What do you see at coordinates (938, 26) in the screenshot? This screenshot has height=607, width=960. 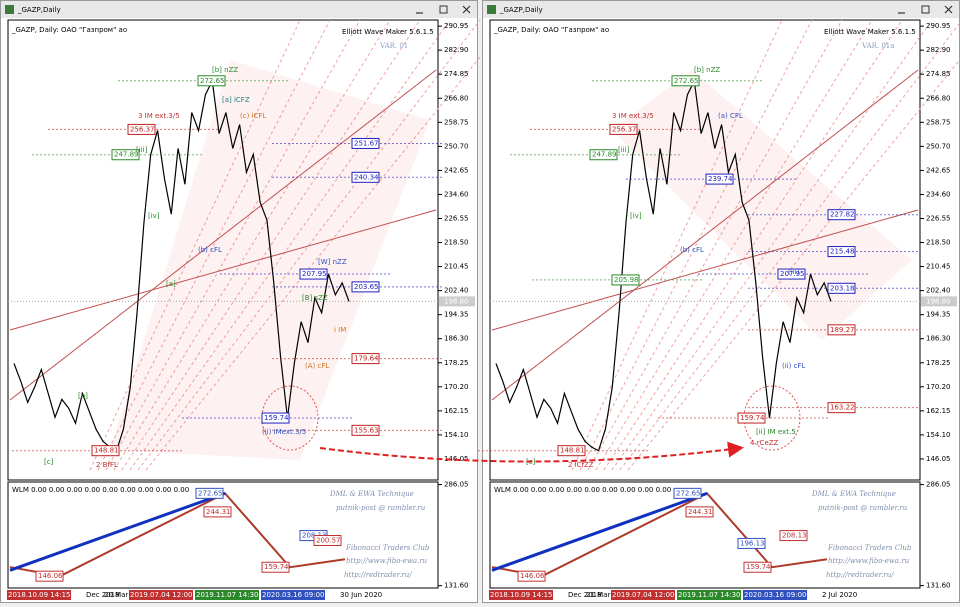 I see `price-tick-label: 290.95` at bounding box center [938, 26].